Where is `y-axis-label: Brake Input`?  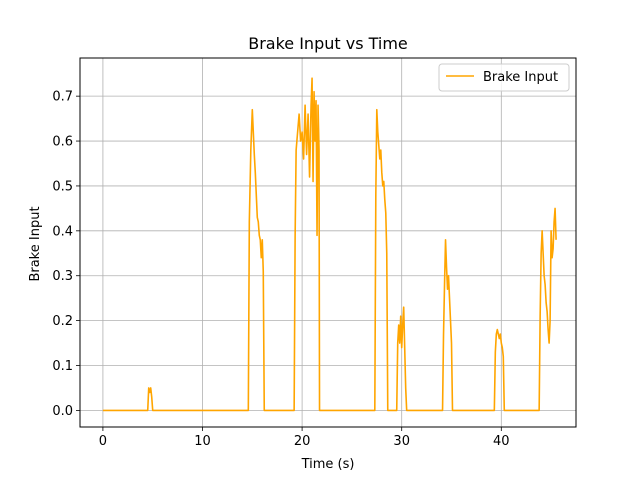
y-axis-label: Brake Input is located at coordinates (35, 243).